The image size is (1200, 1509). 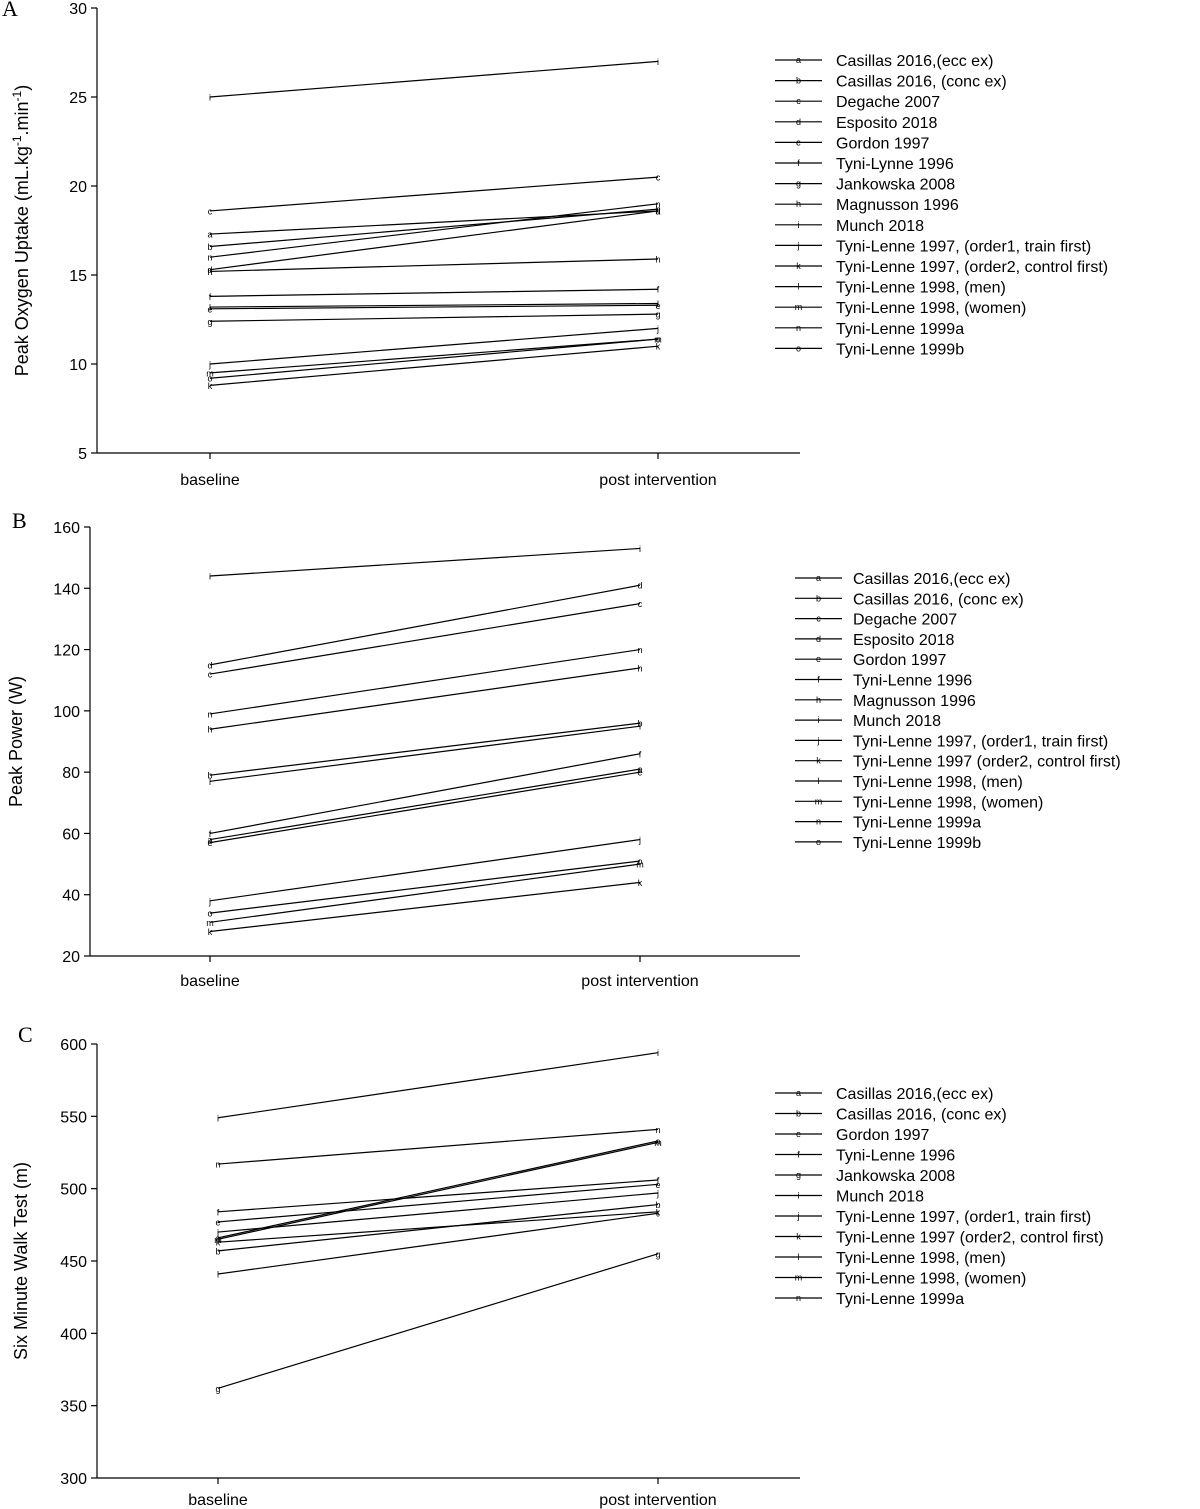 I want to click on legend-label: Munch 2018, so click(x=880, y=226).